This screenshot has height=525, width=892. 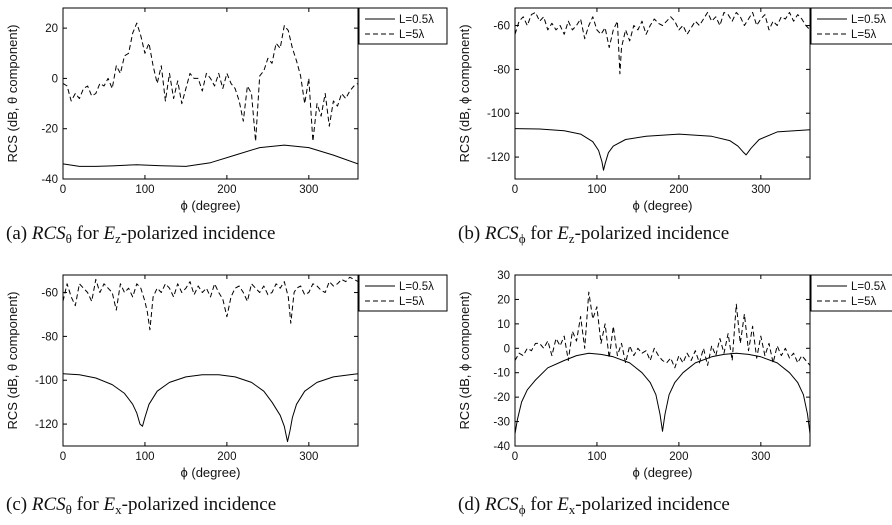 What do you see at coordinates (503, 325) in the screenshot?
I see `y-tick-label: 10` at bounding box center [503, 325].